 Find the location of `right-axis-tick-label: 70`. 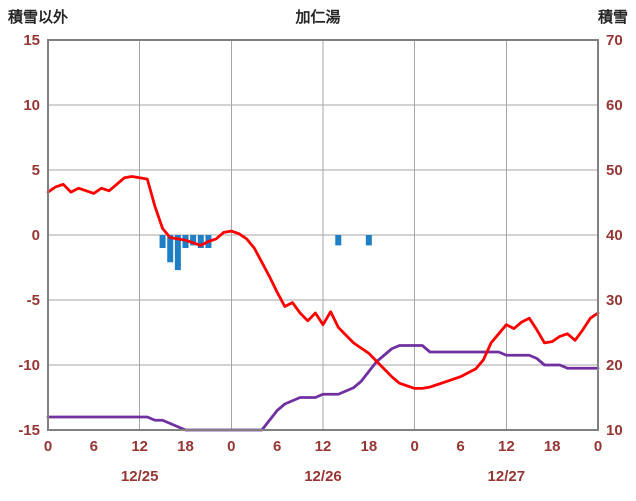

right-axis-tick-label: 70 is located at coordinates (614, 40).